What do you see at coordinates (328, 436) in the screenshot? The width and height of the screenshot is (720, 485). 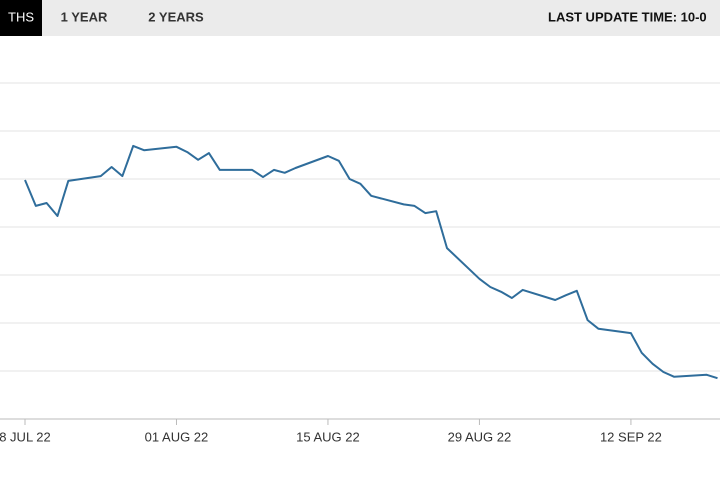 I see `x-tick-label: 15 AUG 22` at bounding box center [328, 436].